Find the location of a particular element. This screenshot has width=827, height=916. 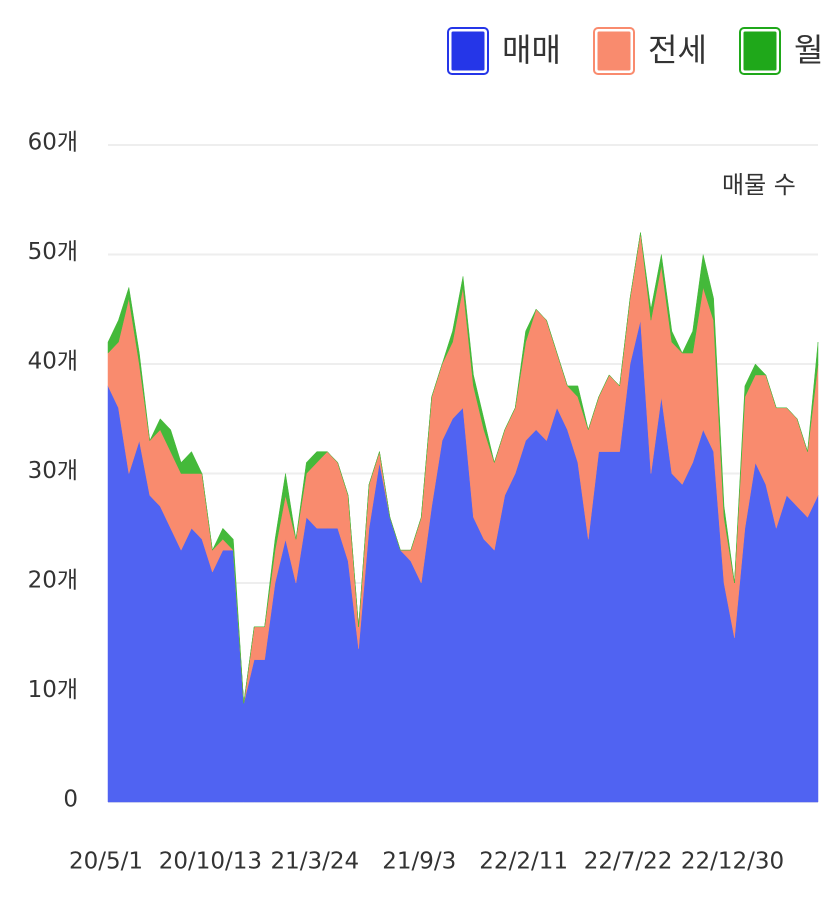

x-tick-label: 22/2/11 is located at coordinates (523, 862).